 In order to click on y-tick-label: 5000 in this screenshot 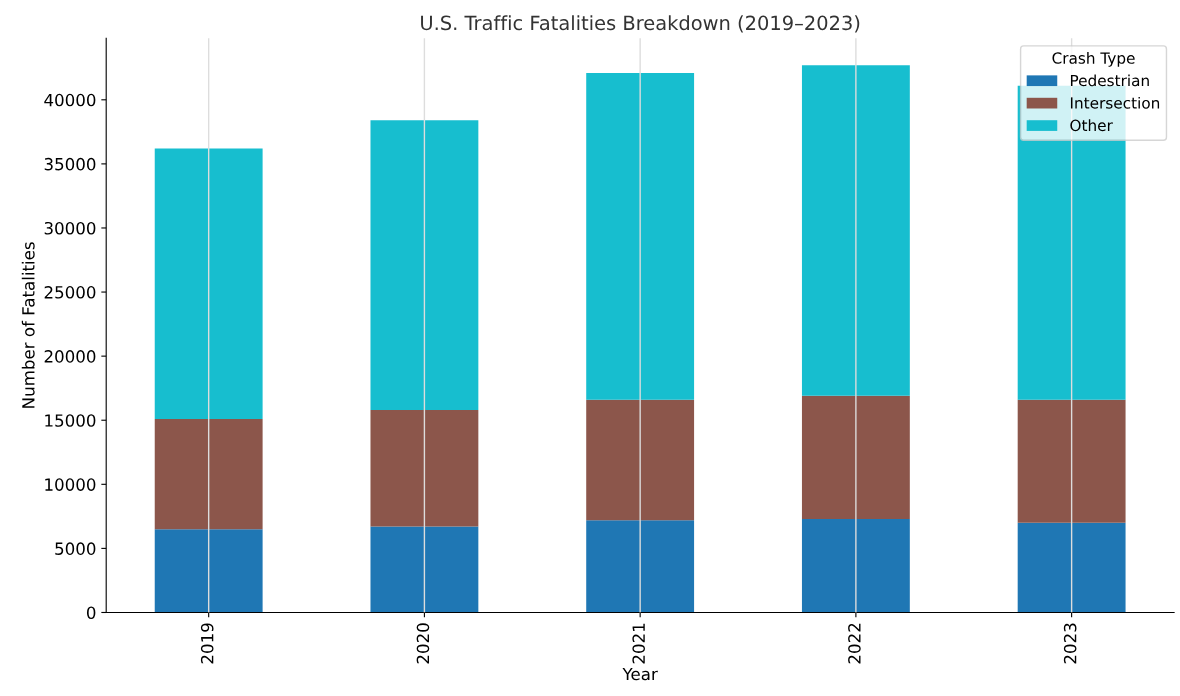, I will do `click(75, 548)`.